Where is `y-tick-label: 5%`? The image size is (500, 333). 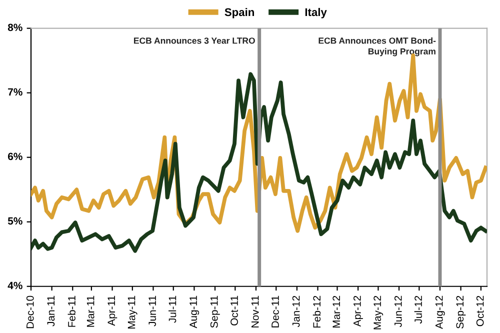
y-tick-label: 5% is located at coordinates (15, 221).